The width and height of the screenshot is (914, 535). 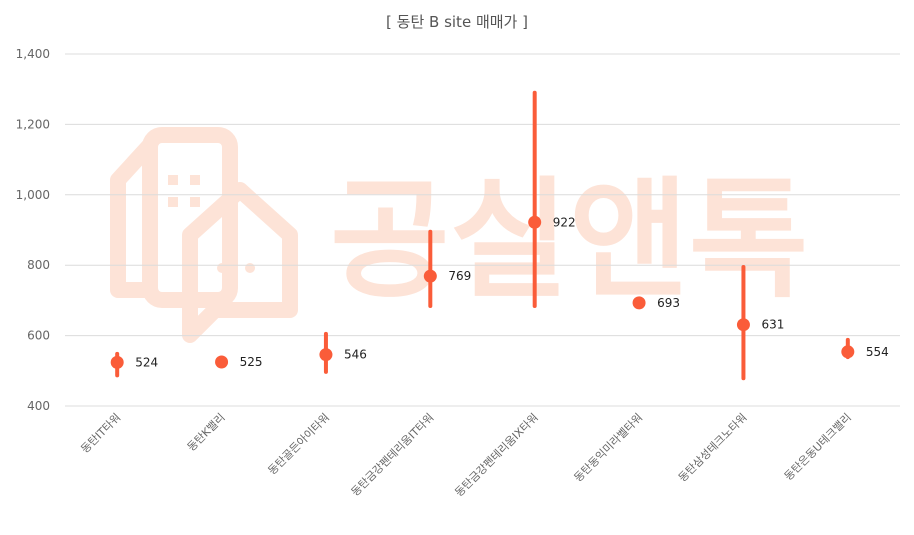 I want to click on y-tick-label: 1,200, so click(x=33, y=124).